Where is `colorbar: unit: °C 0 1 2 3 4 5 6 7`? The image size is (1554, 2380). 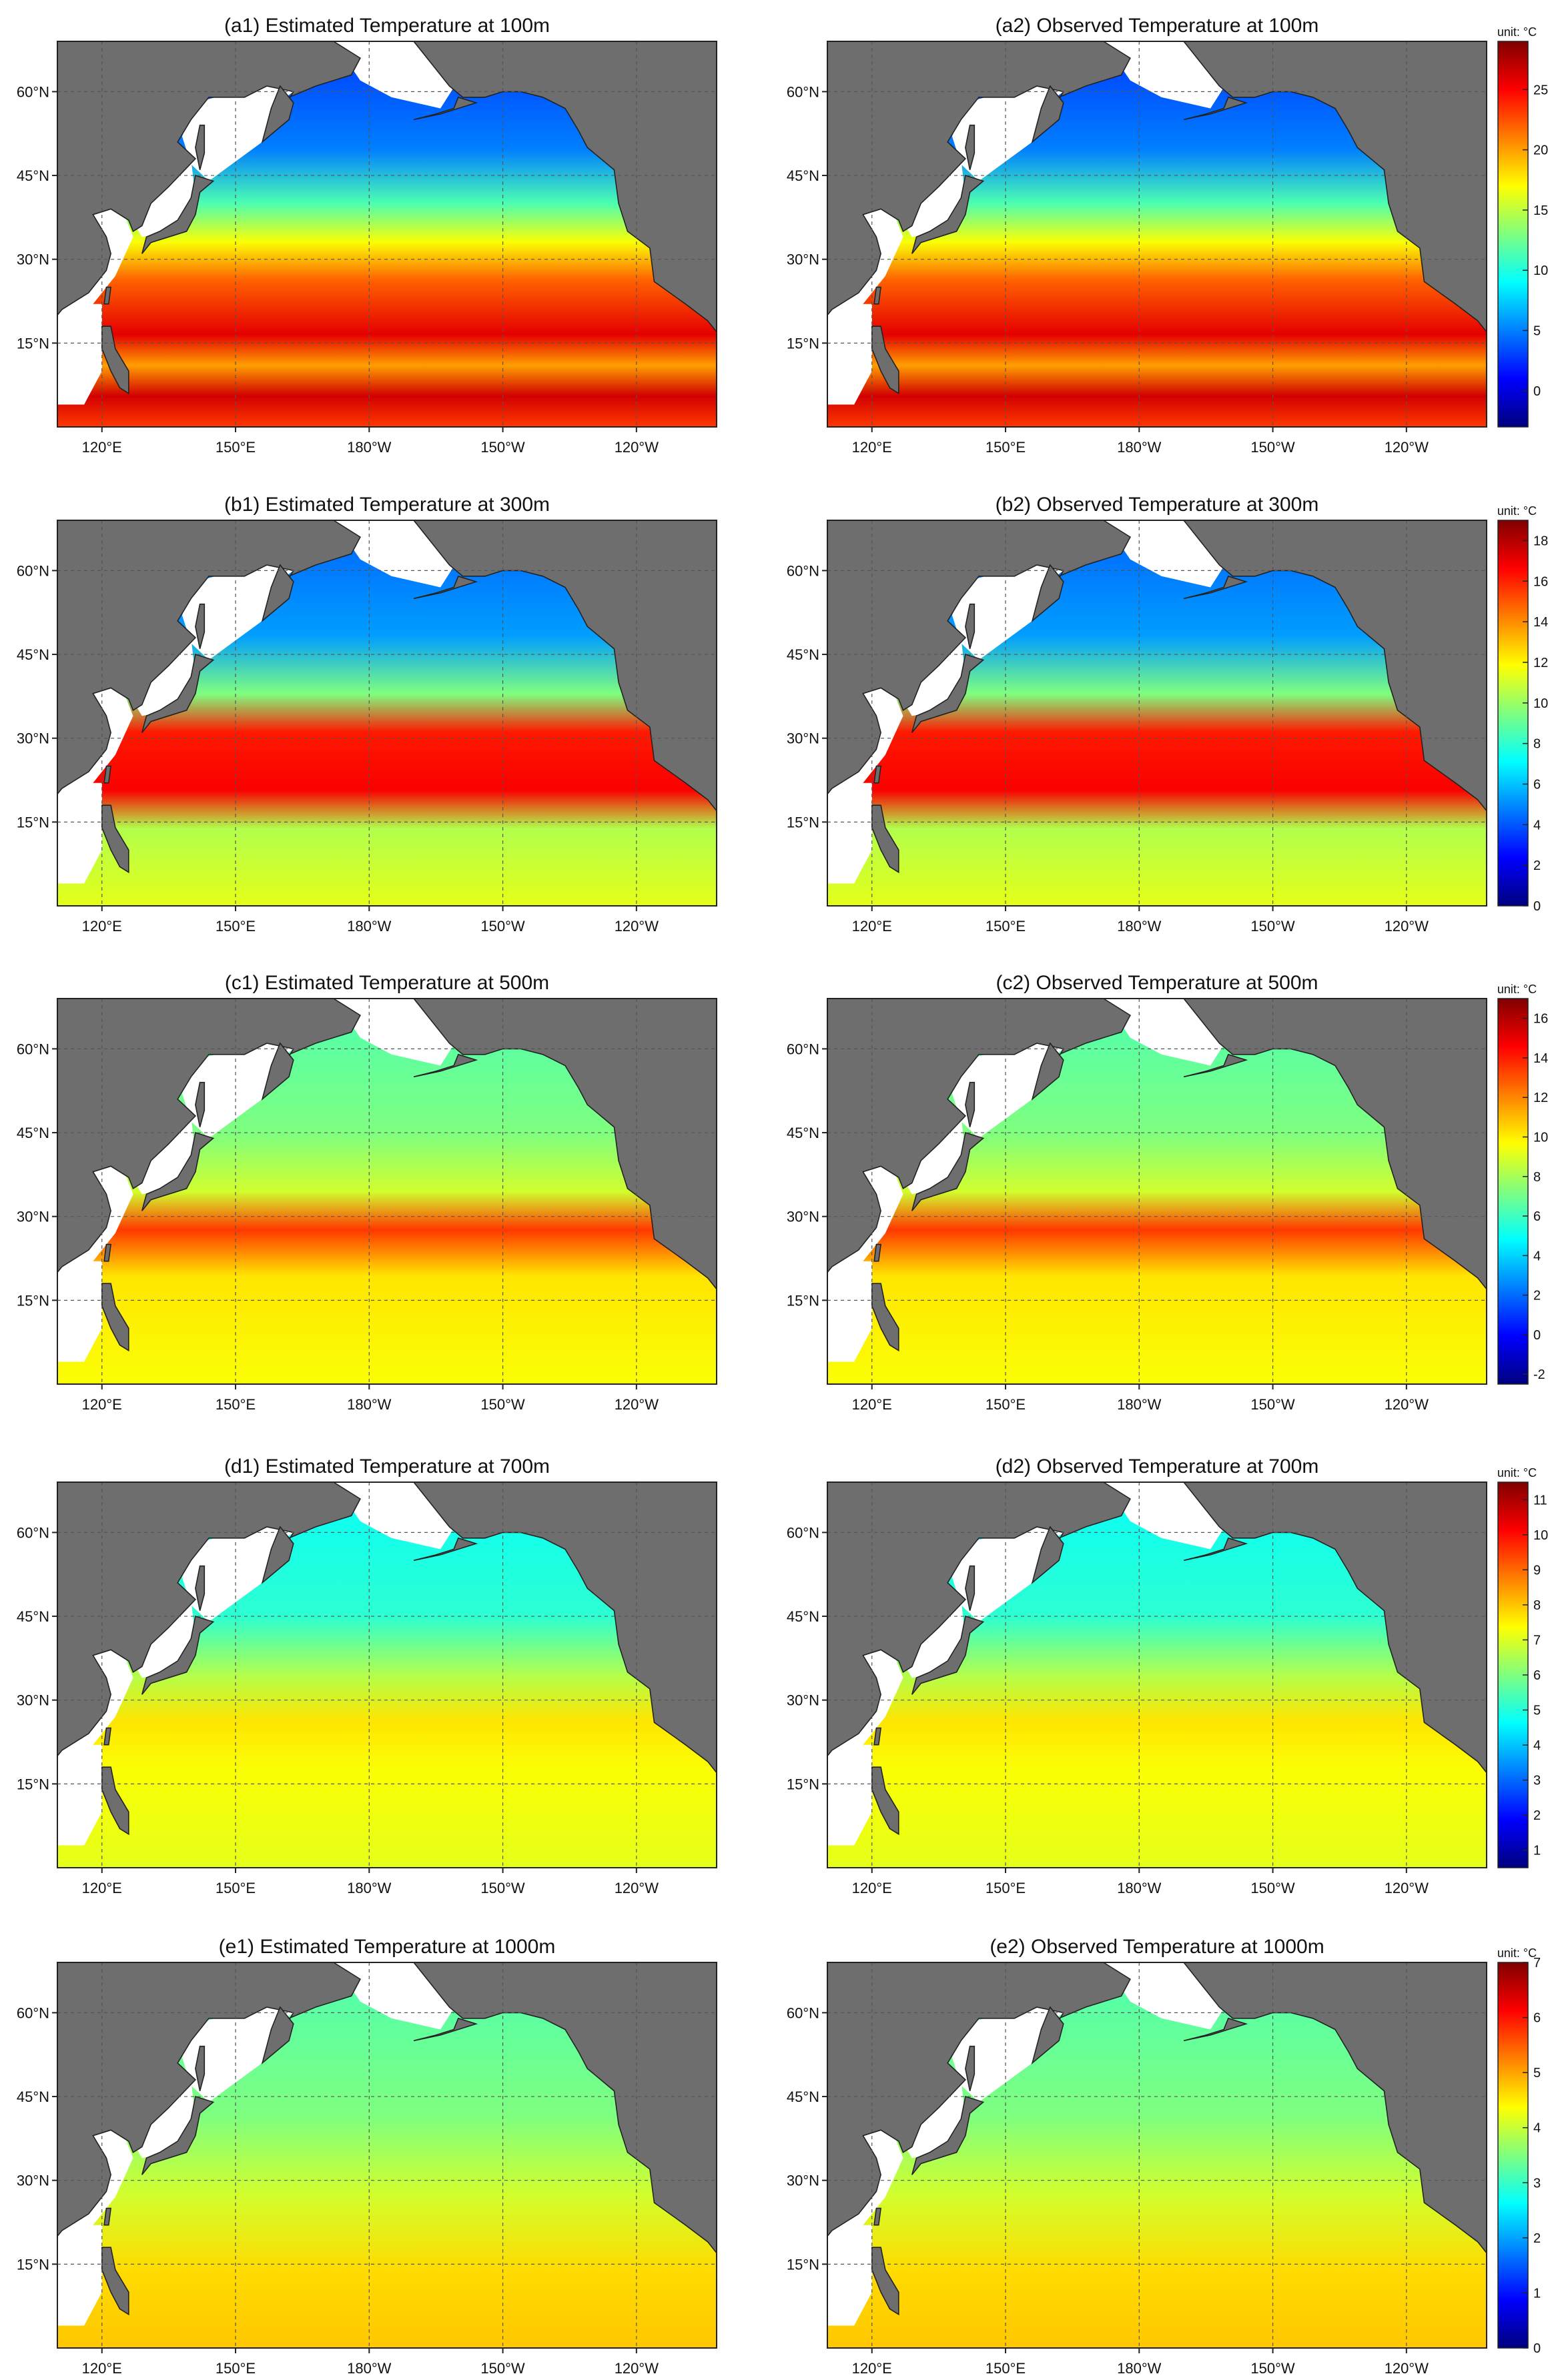
colorbar: unit: °C 0 1 2 3 4 5 6 7 is located at coordinates (1519, 2151).